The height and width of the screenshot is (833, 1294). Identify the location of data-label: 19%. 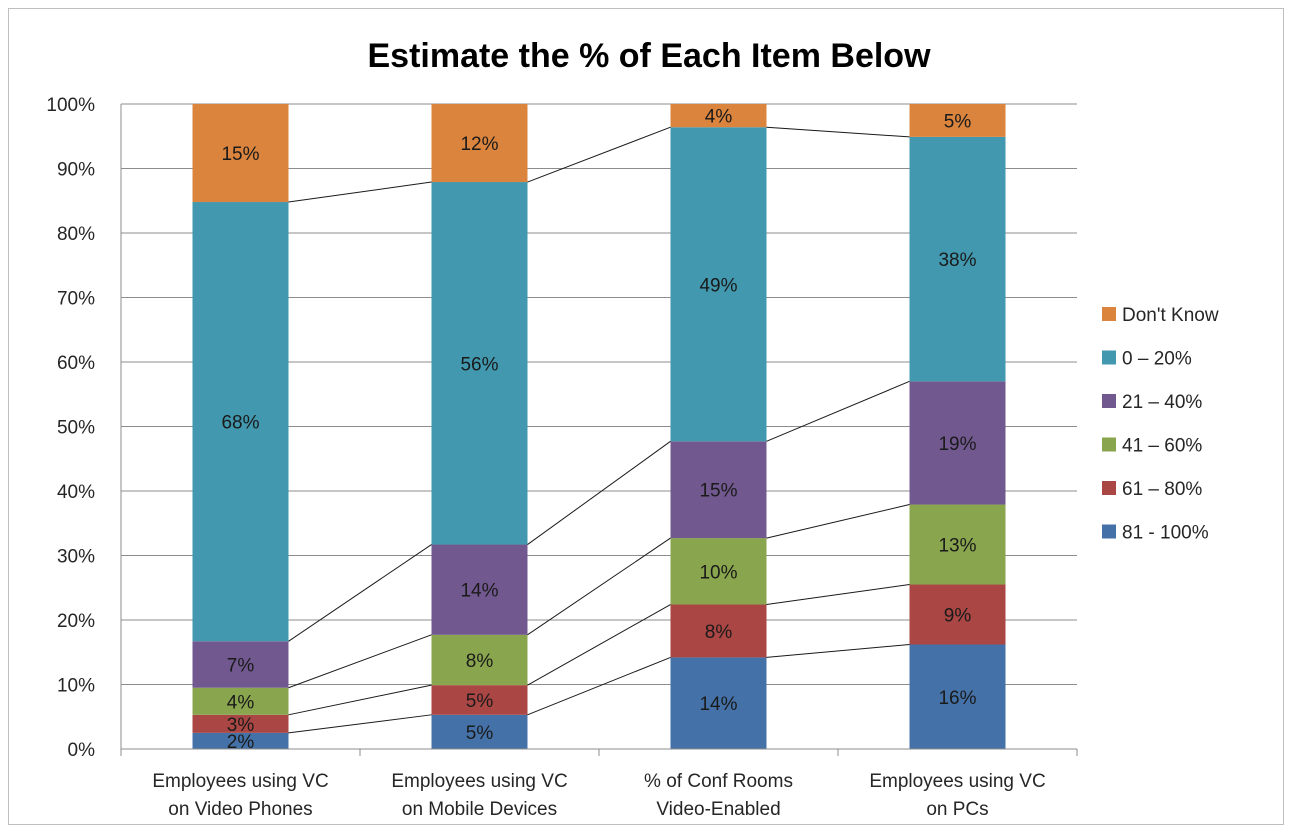
(957, 444).